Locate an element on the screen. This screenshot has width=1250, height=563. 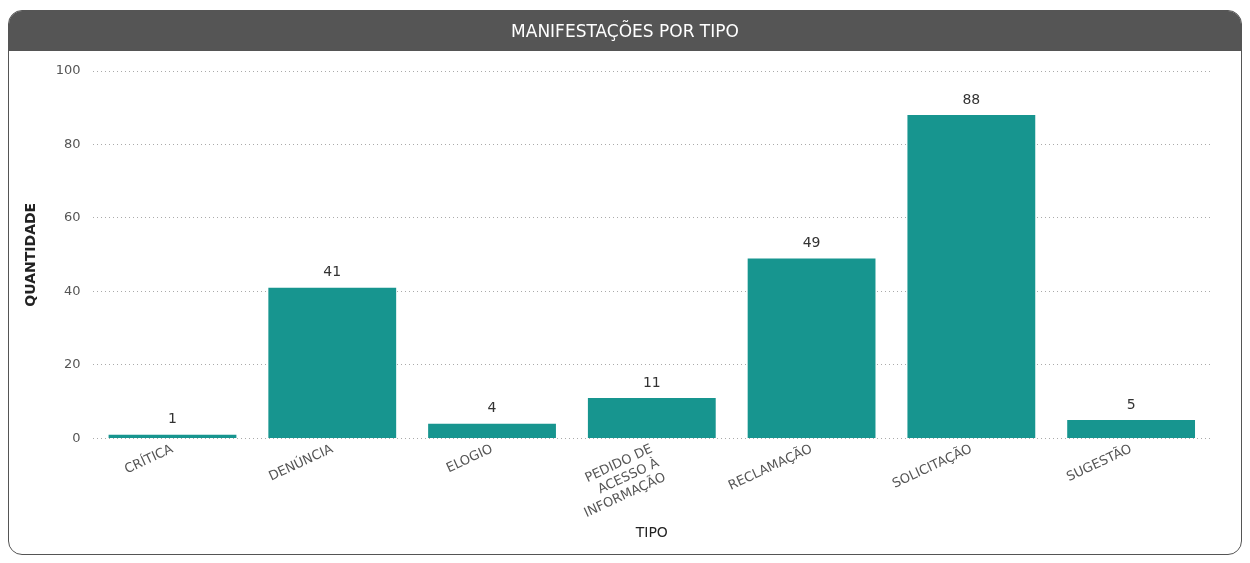
x-axis-title: TIPO is located at coordinates (651, 532).